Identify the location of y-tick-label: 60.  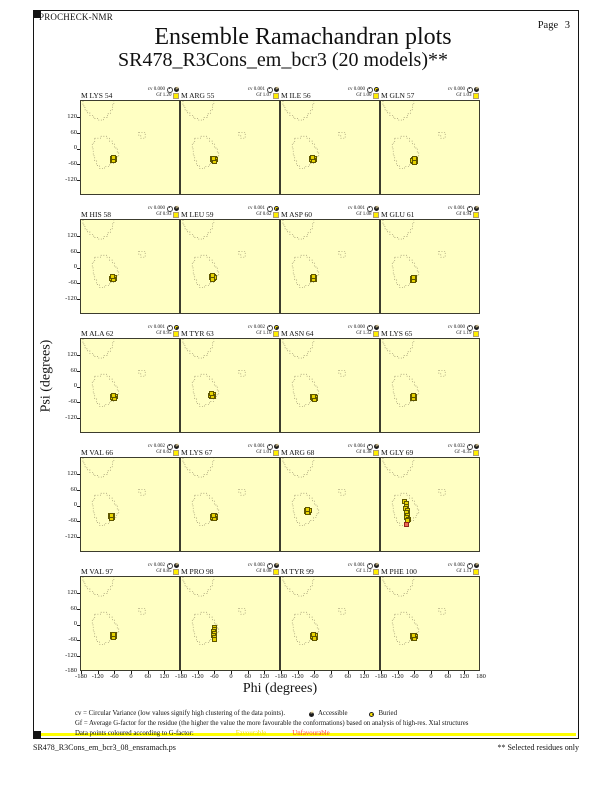
(74, 132).